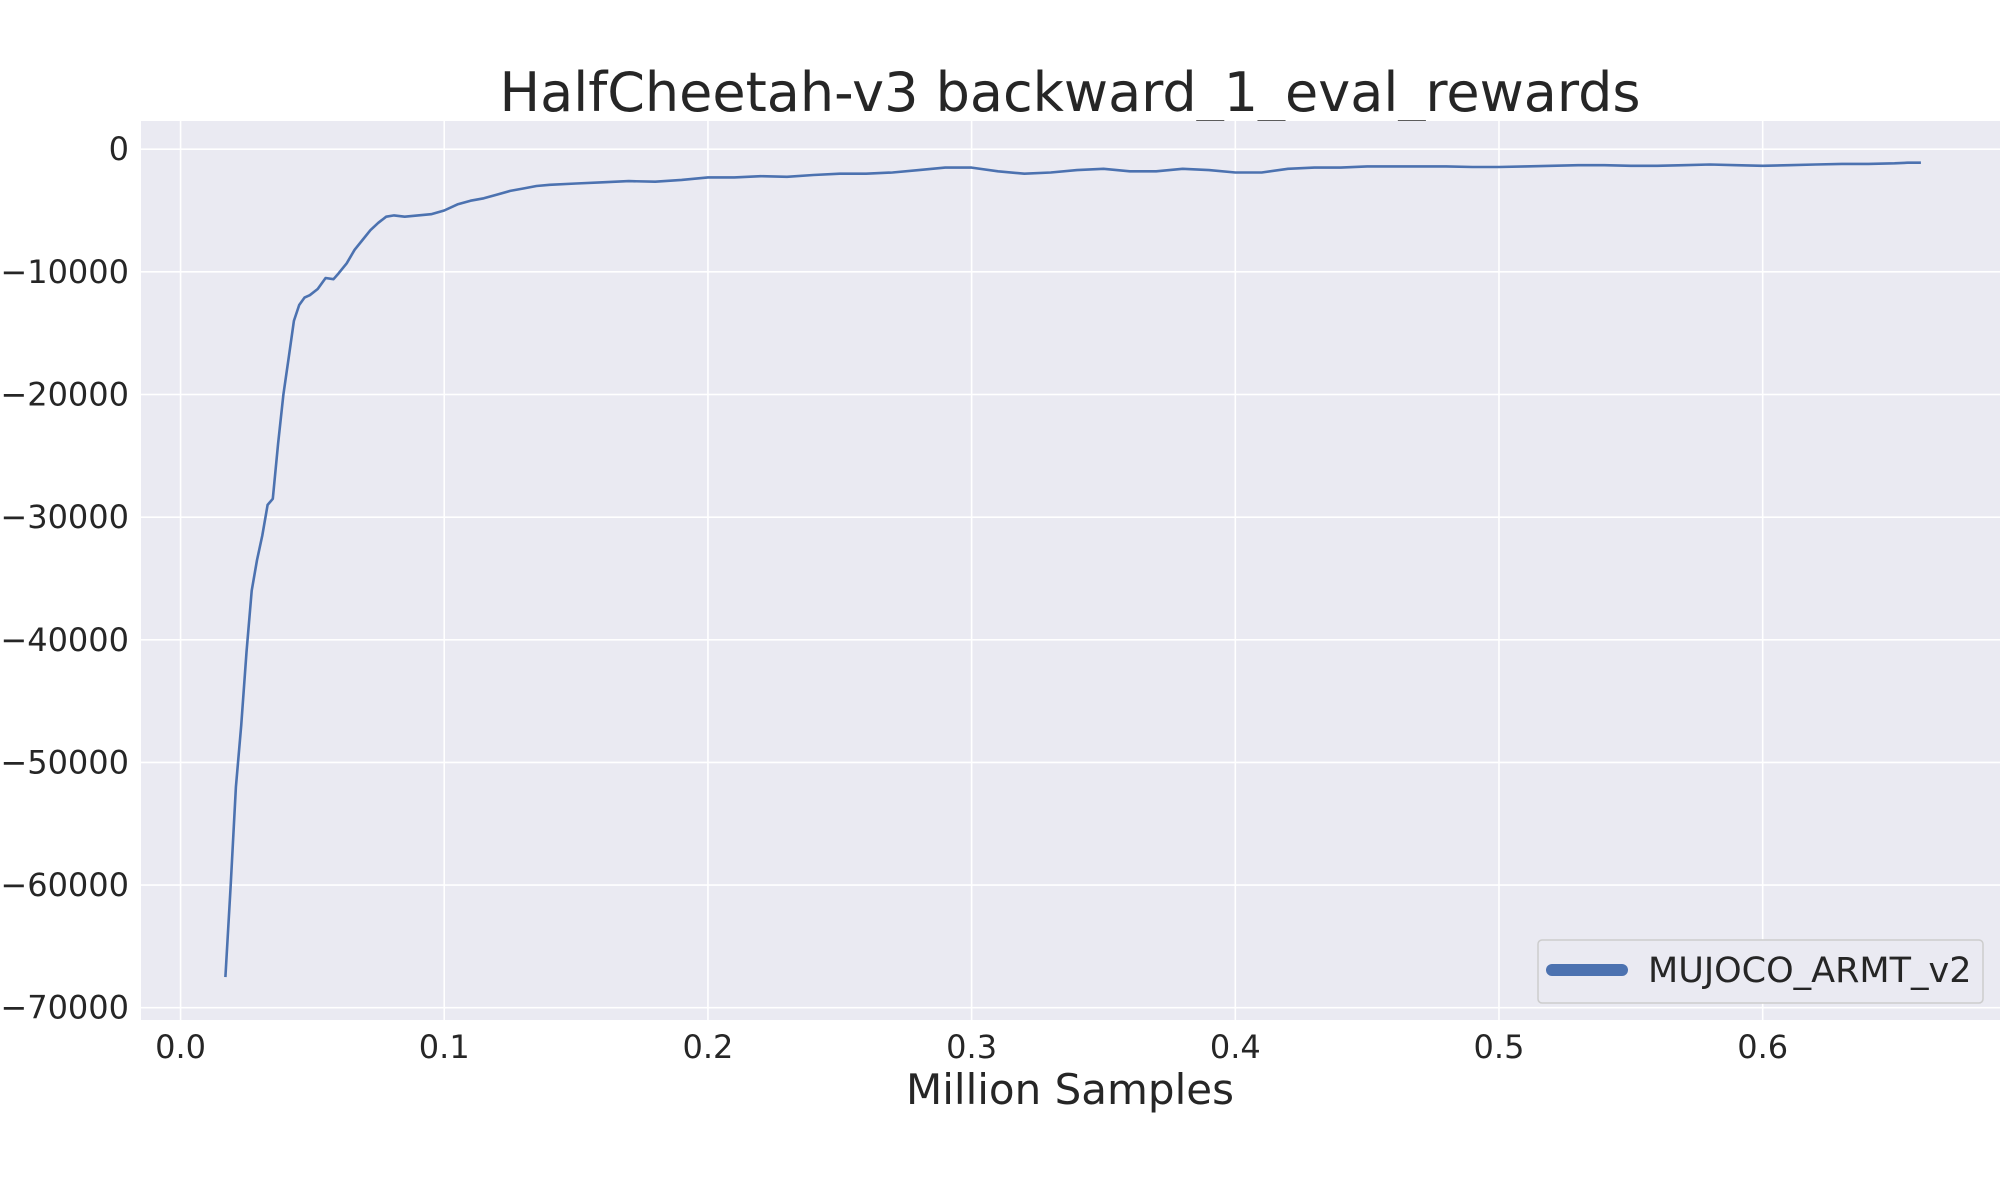 Image resolution: width=2000 pixels, height=1200 pixels. I want to click on legend: MUJOCO_ARMT_v2, so click(1760, 971).